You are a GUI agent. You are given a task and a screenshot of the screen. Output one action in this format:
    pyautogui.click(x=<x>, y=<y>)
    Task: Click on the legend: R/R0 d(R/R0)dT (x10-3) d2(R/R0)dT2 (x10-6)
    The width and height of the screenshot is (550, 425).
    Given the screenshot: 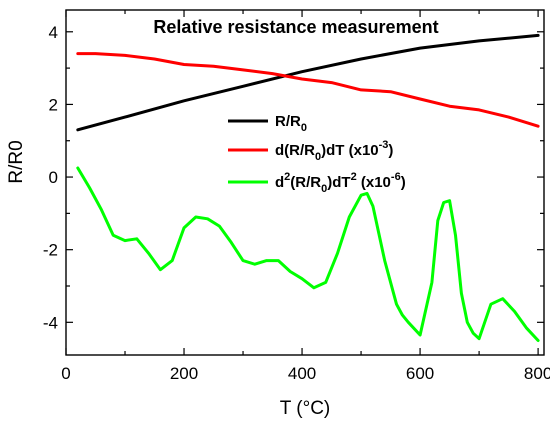 What is the action you would take?
    pyautogui.click(x=317, y=154)
    